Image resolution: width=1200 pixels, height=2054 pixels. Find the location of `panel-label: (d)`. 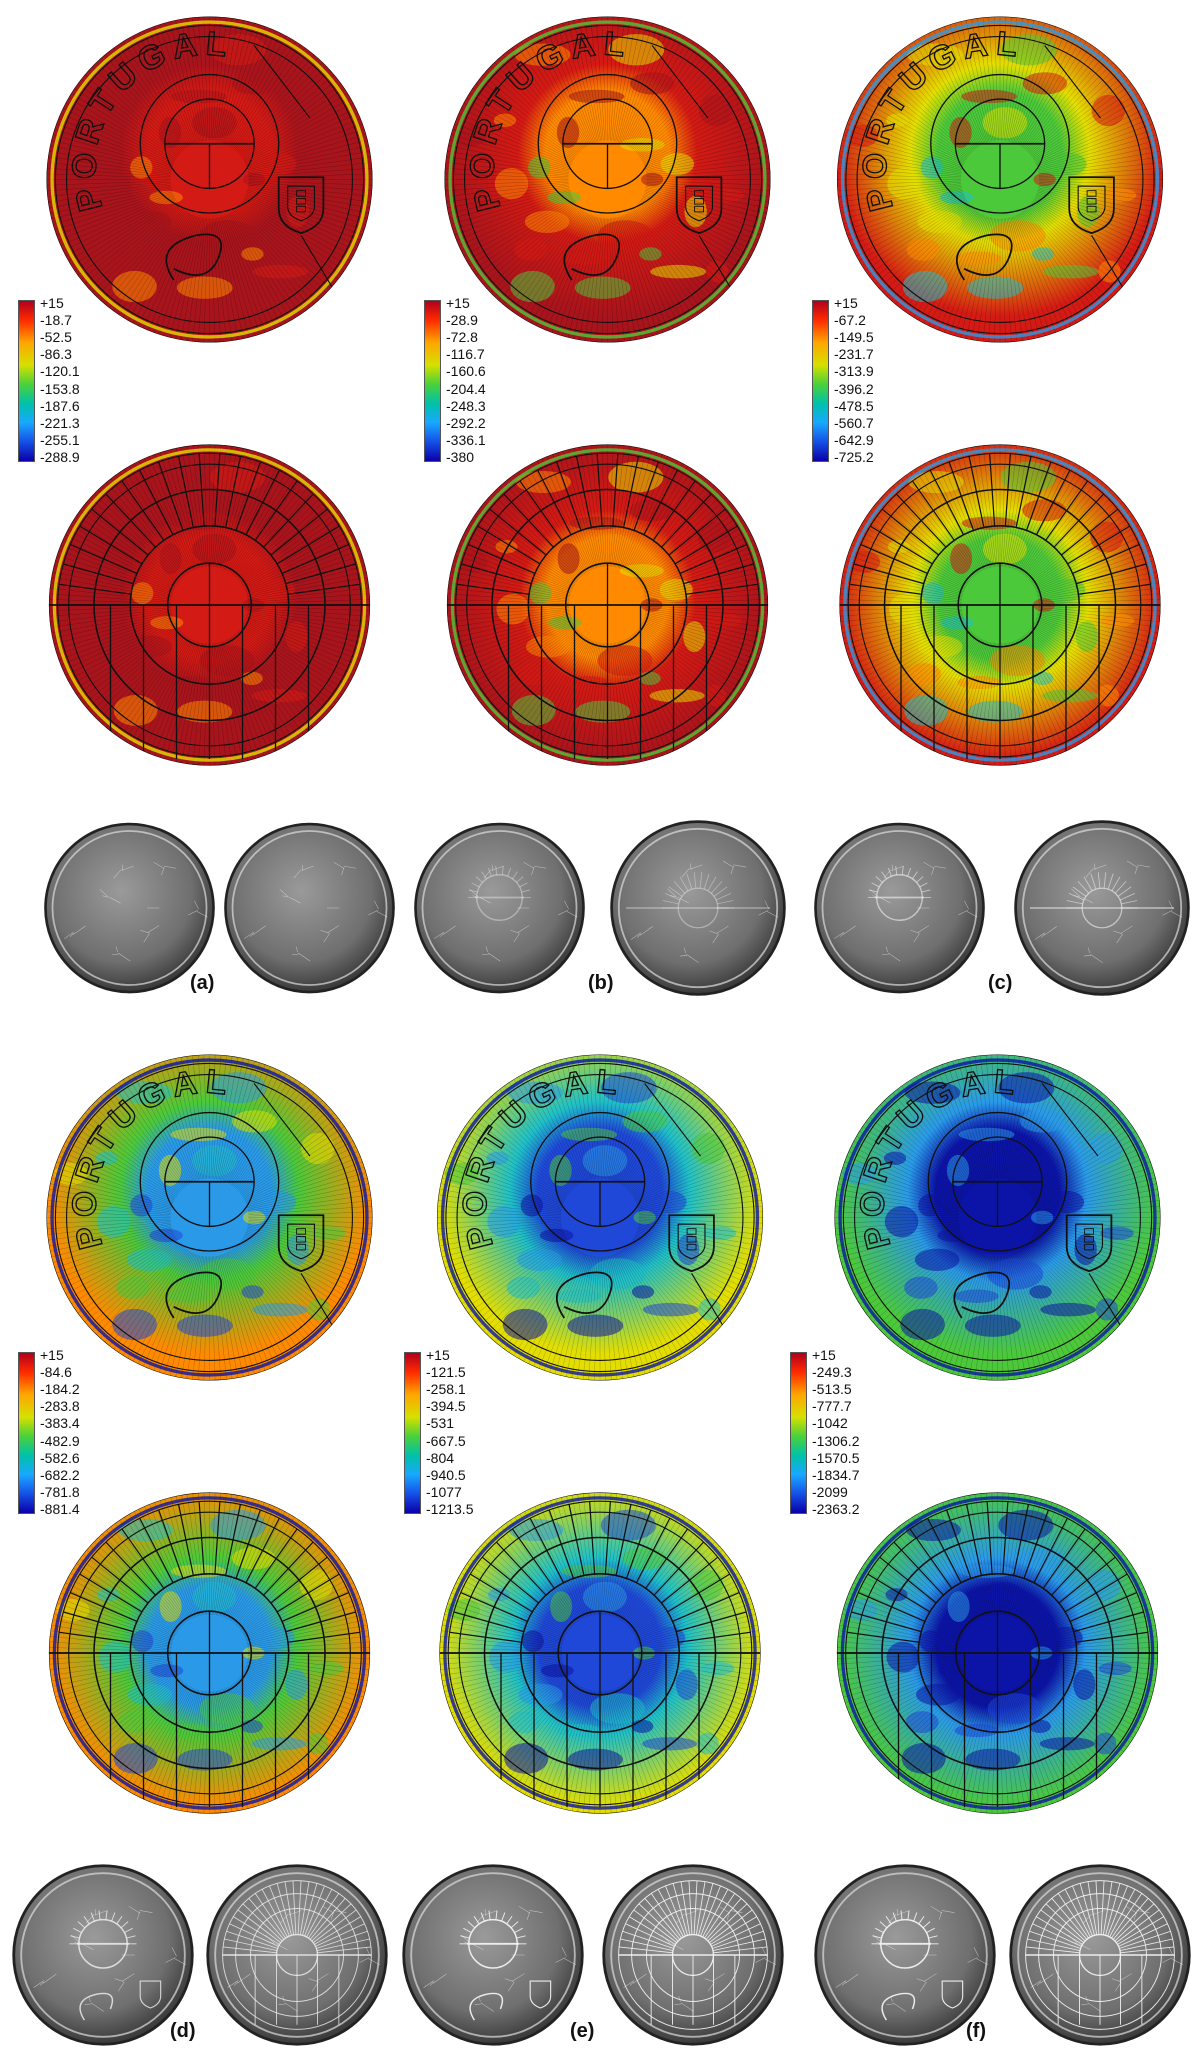

panel-label: (d) is located at coordinates (183, 2031).